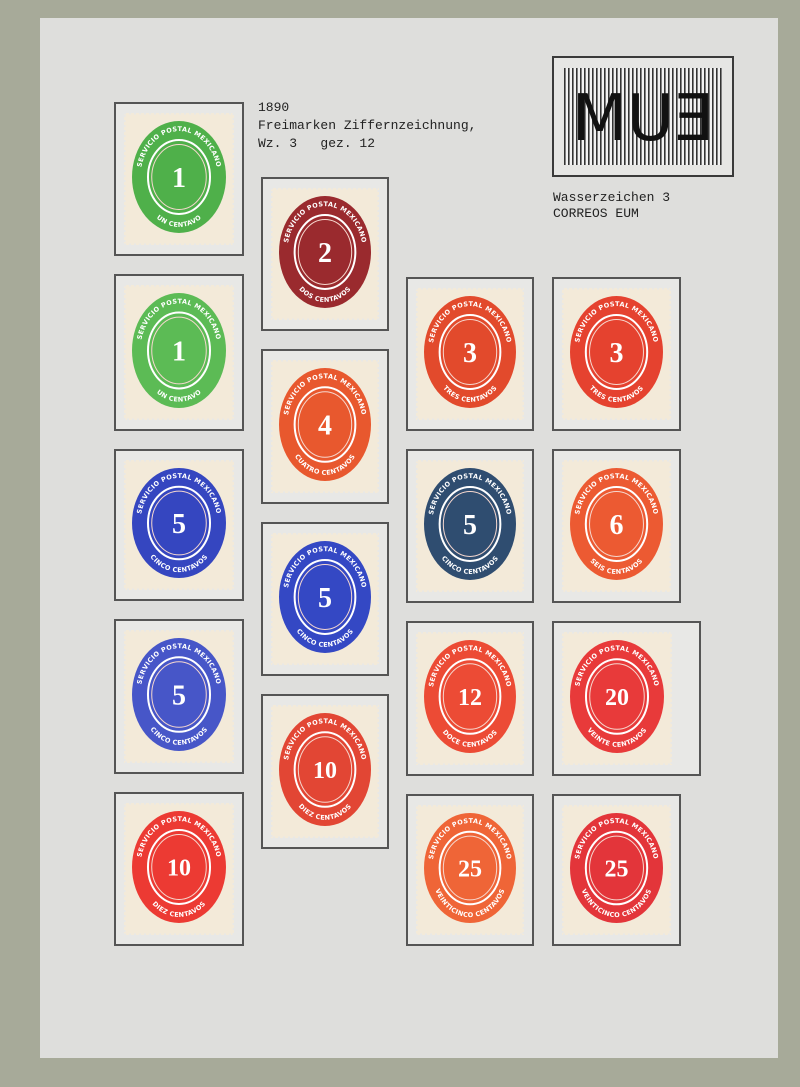  What do you see at coordinates (273, 107) in the screenshot?
I see `year: 1890` at bounding box center [273, 107].